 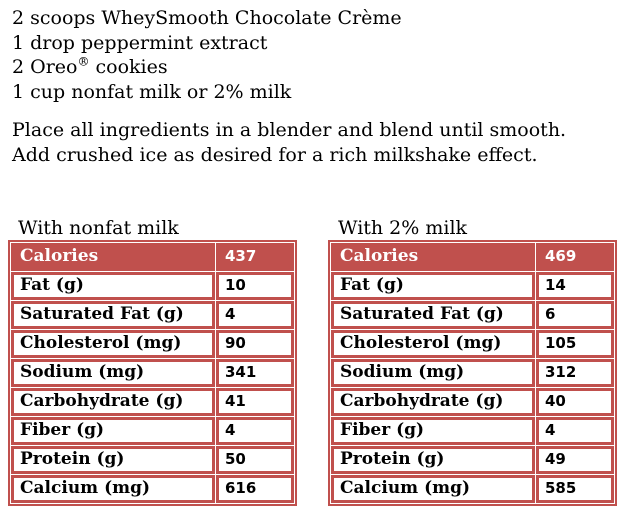 I want to click on nutrient-value: 10, so click(x=255, y=286).